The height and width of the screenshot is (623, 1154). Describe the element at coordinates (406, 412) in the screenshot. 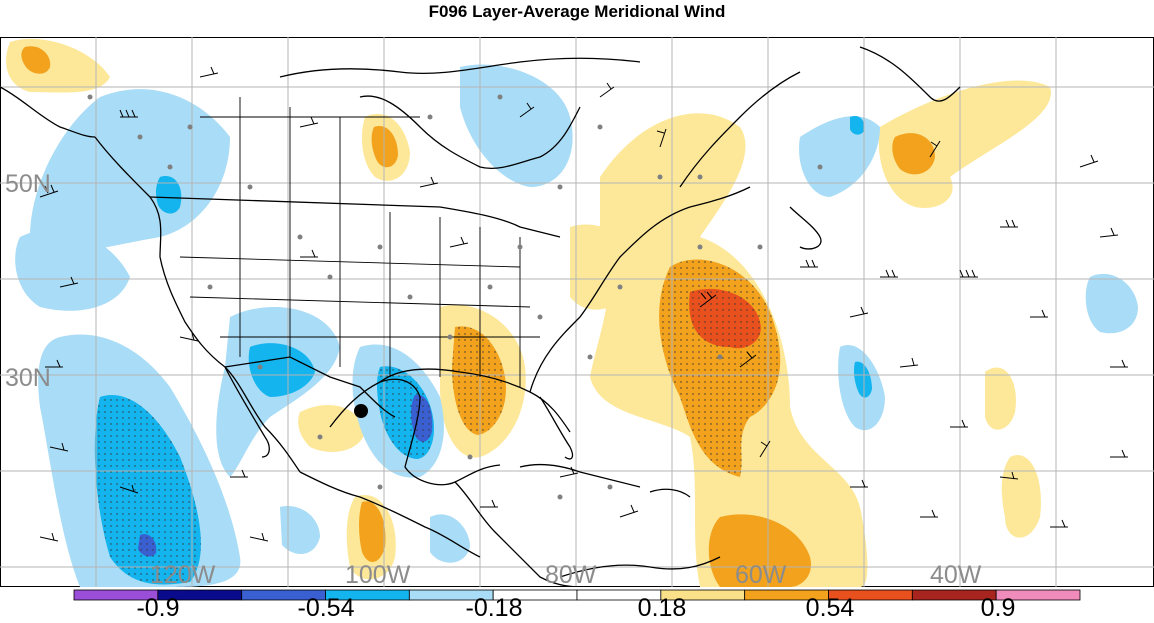

I see `stipple-mexico` at that location.